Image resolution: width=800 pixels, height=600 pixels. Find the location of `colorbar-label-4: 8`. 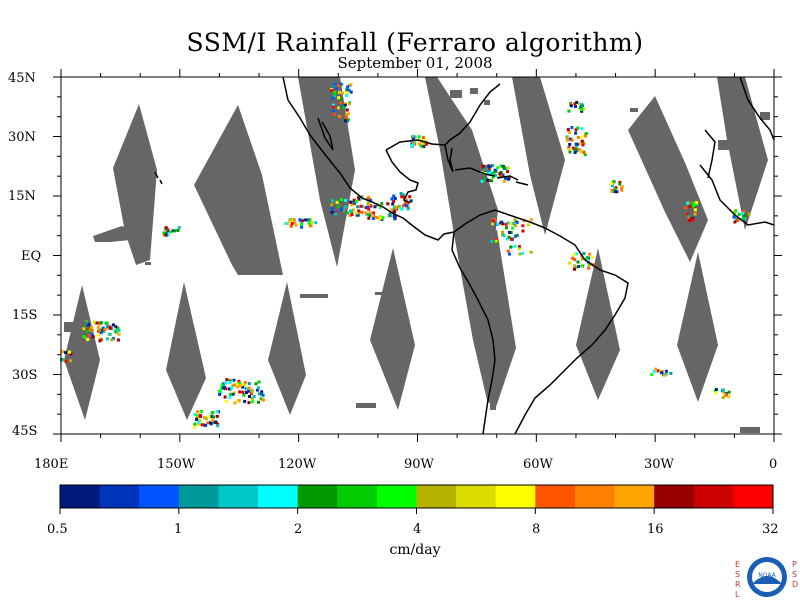

colorbar-label-4: 8 is located at coordinates (536, 529).